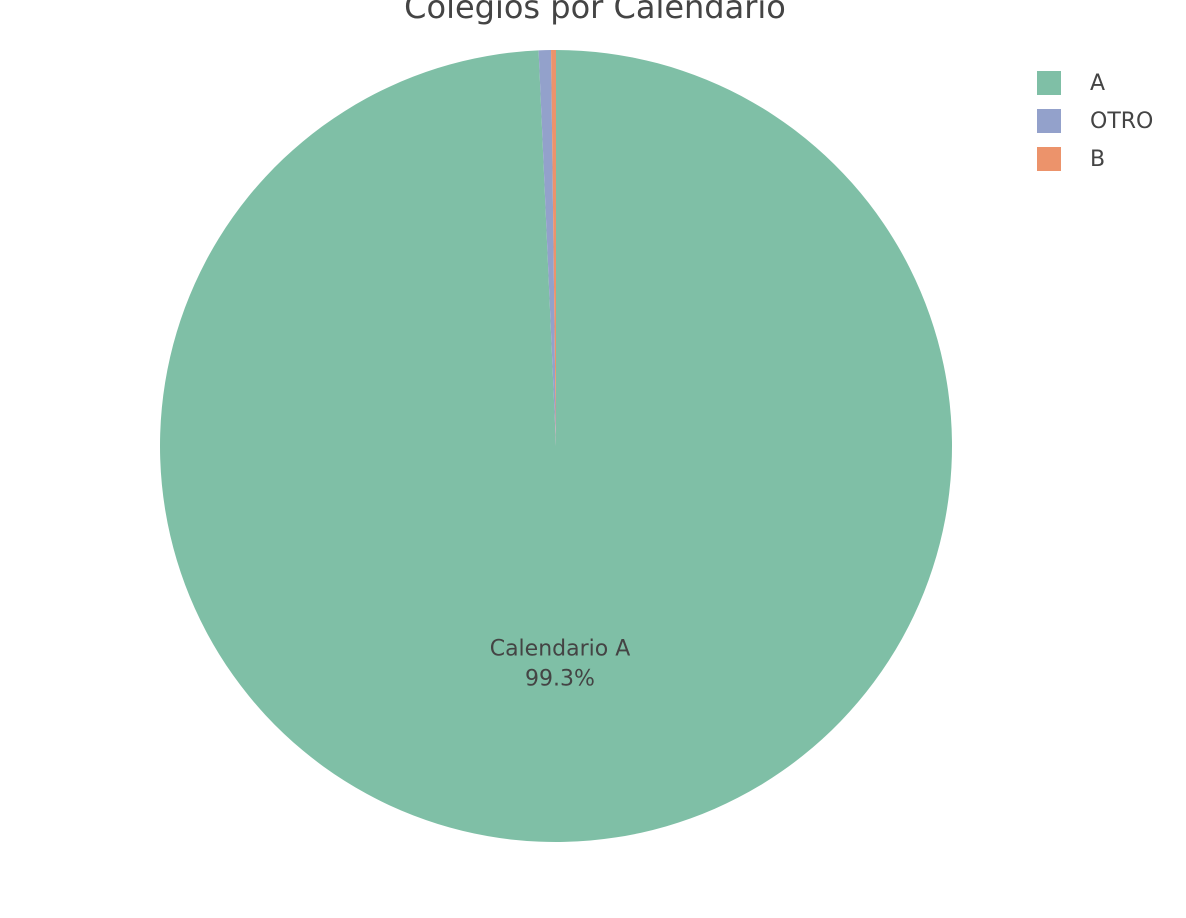 The height and width of the screenshot is (918, 1186). I want to click on slice-label-a: Calendario A, so click(560, 649).